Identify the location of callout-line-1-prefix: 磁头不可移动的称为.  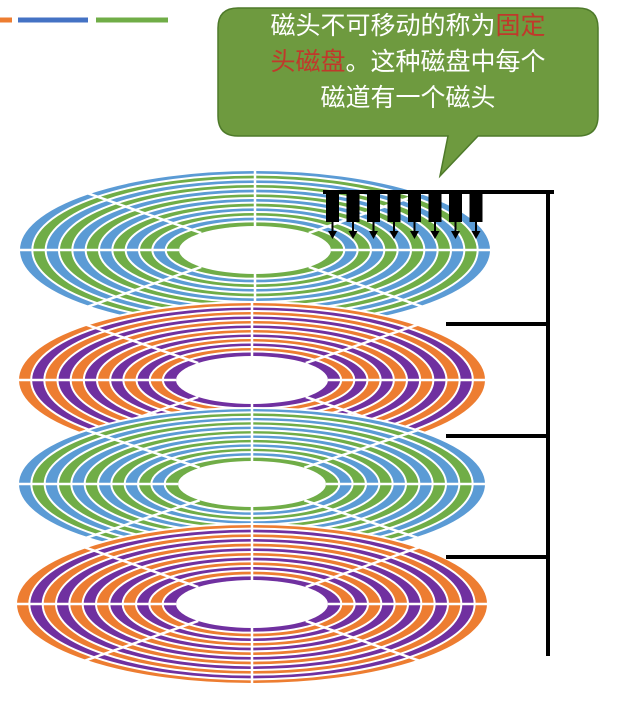
(383, 25).